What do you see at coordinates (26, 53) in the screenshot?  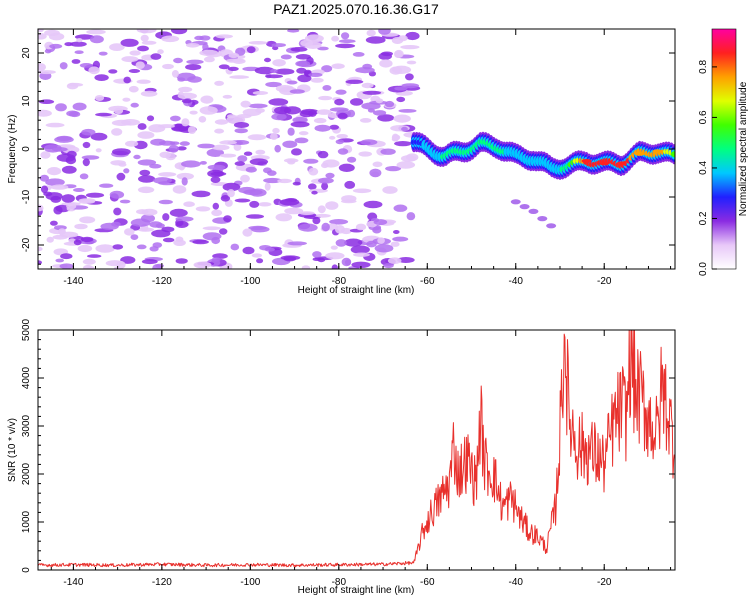 I see `spectrogram-y-tick-label: 20` at bounding box center [26, 53].